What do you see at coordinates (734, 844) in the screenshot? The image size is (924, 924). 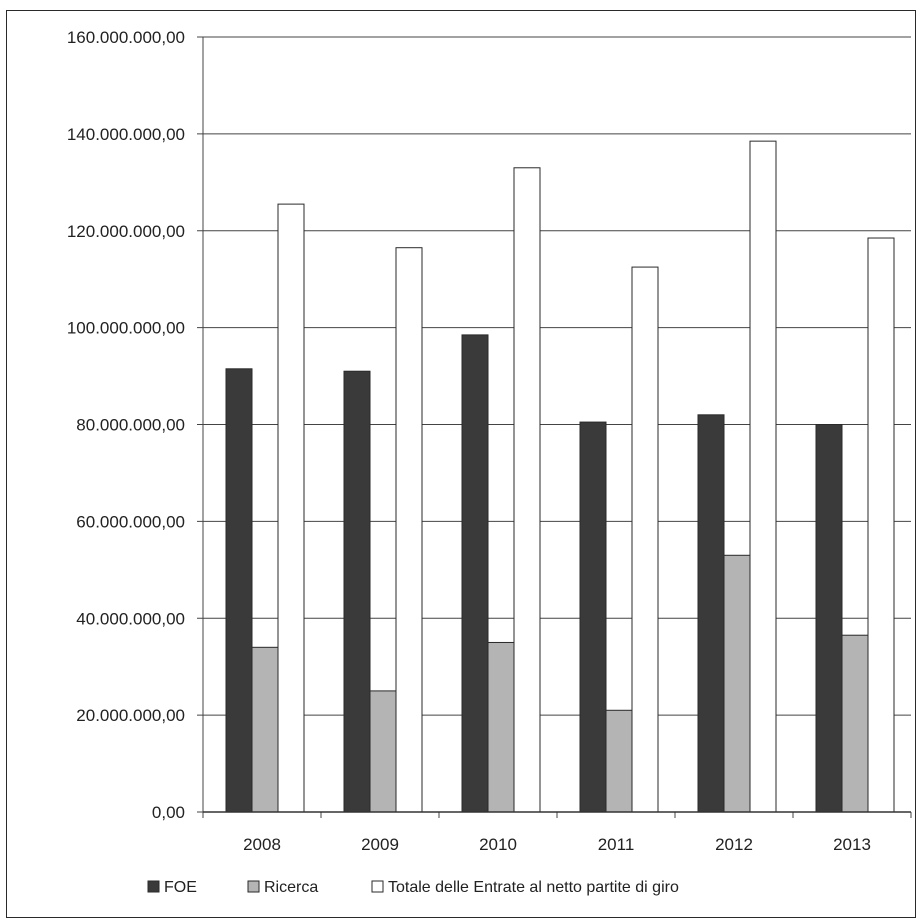 I see `x-tick-label: 2012` at bounding box center [734, 844].